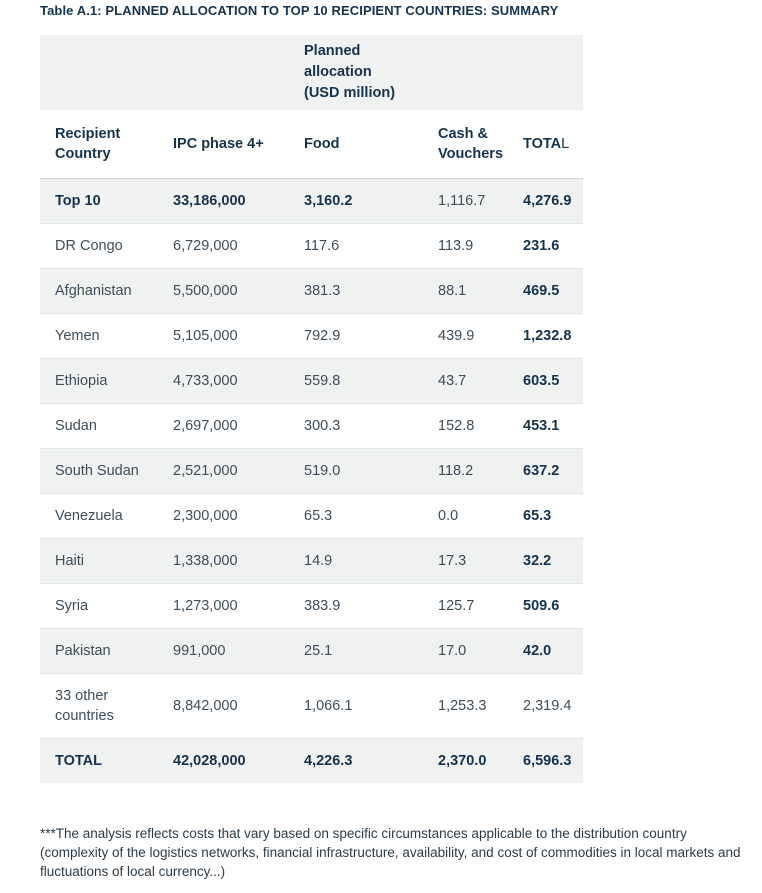 This screenshot has width=762, height=893. I want to click on cell-ipc: 2,300,000, so click(205, 515).